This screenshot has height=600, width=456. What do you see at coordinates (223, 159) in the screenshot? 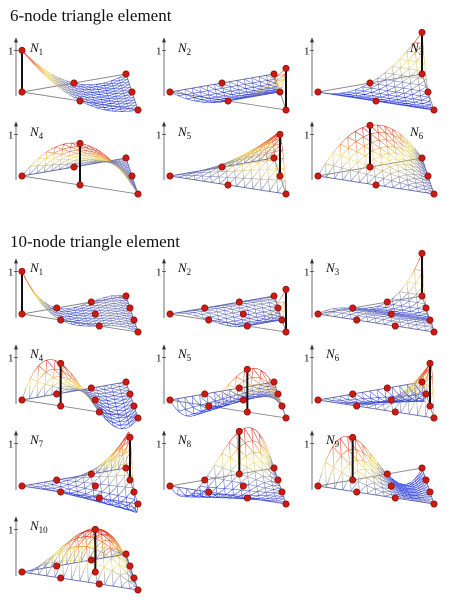
I see `shape-function-panel: 1 N5` at bounding box center [223, 159].